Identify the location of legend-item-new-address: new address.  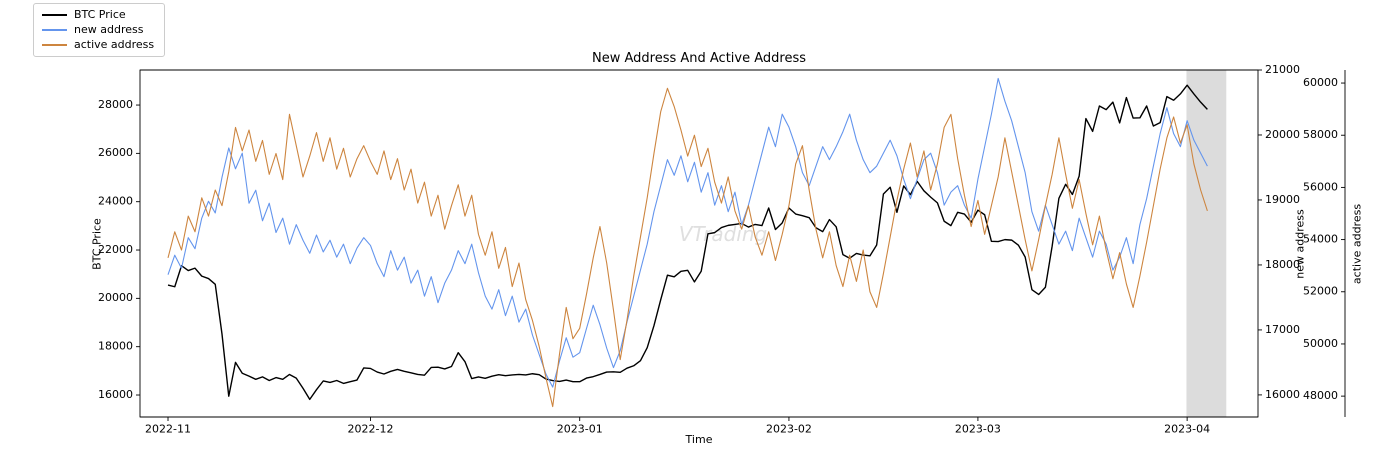
(98, 30).